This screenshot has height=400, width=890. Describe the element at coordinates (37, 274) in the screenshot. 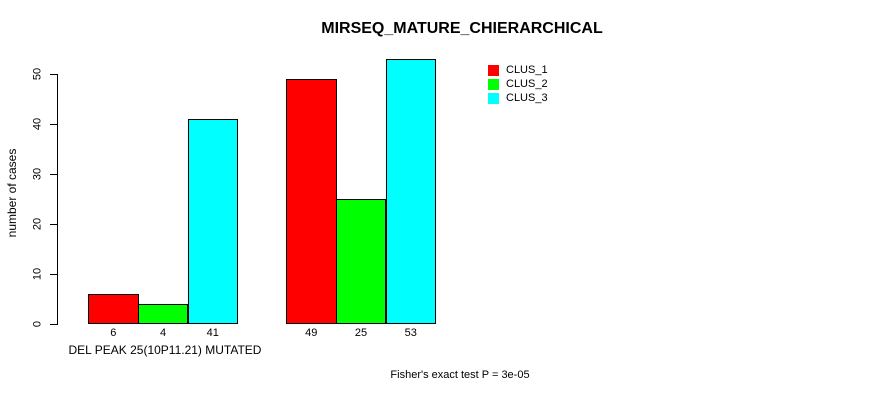

I see `y-axis-tick-label: 10` at that location.